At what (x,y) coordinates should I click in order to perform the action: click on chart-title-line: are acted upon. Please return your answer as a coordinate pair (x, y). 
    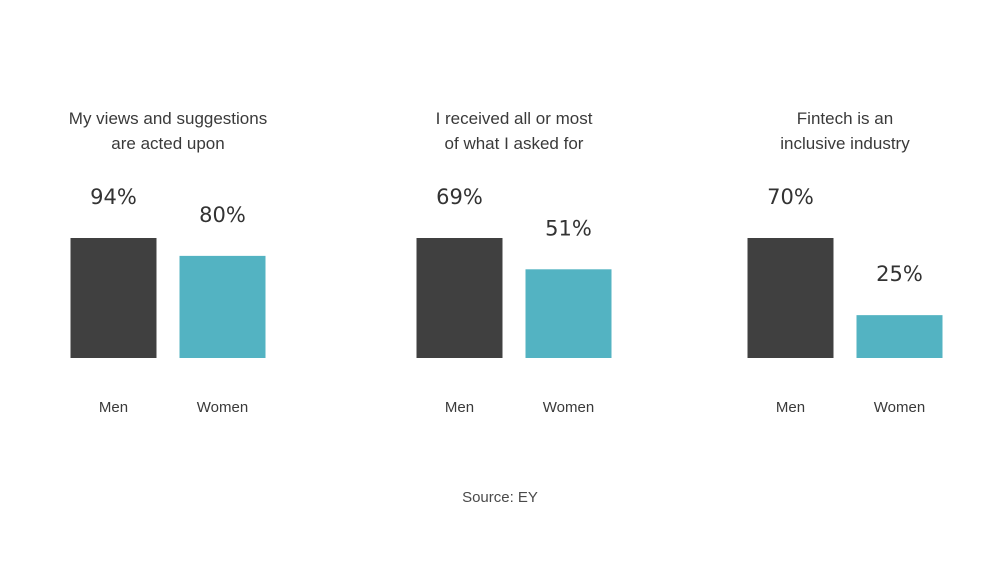
    Looking at the image, I should click on (167, 143).